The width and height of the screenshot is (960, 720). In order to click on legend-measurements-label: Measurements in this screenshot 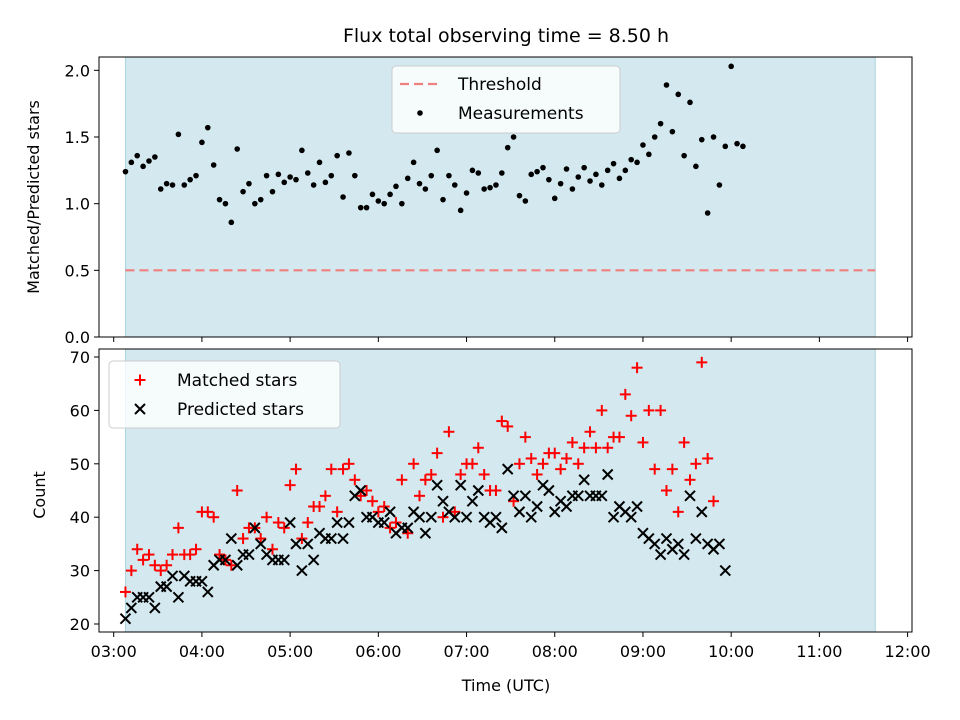, I will do `click(521, 114)`.